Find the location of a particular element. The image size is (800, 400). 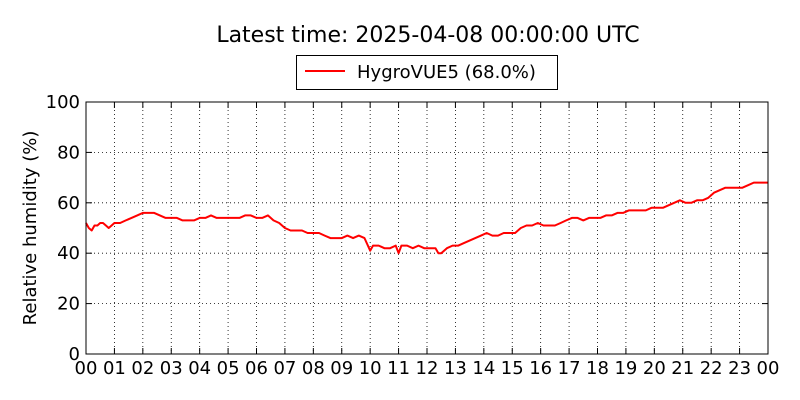

x-tick-label: 21 is located at coordinates (682, 368).